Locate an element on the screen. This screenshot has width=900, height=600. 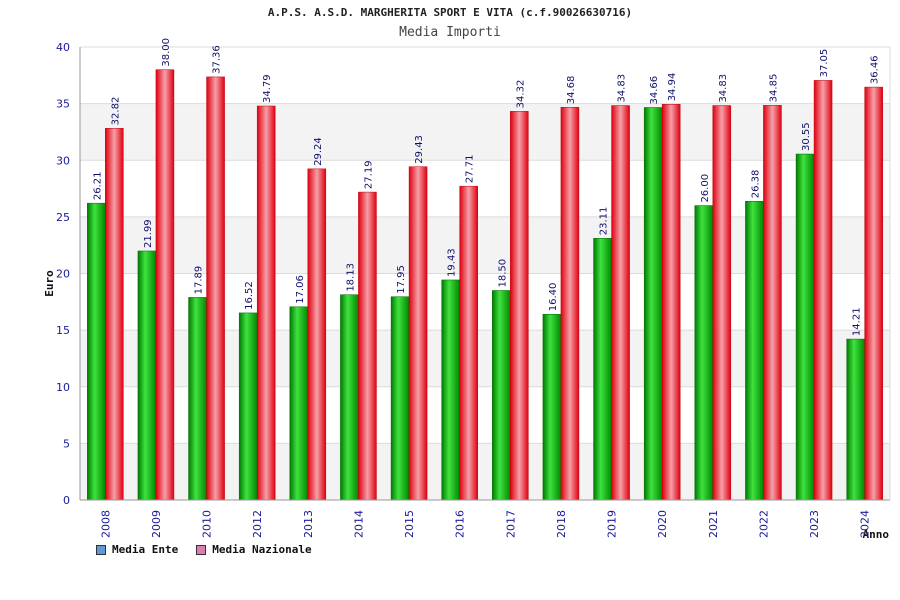
data-label-media-nazionale: 34.32 is located at coordinates (520, 94).